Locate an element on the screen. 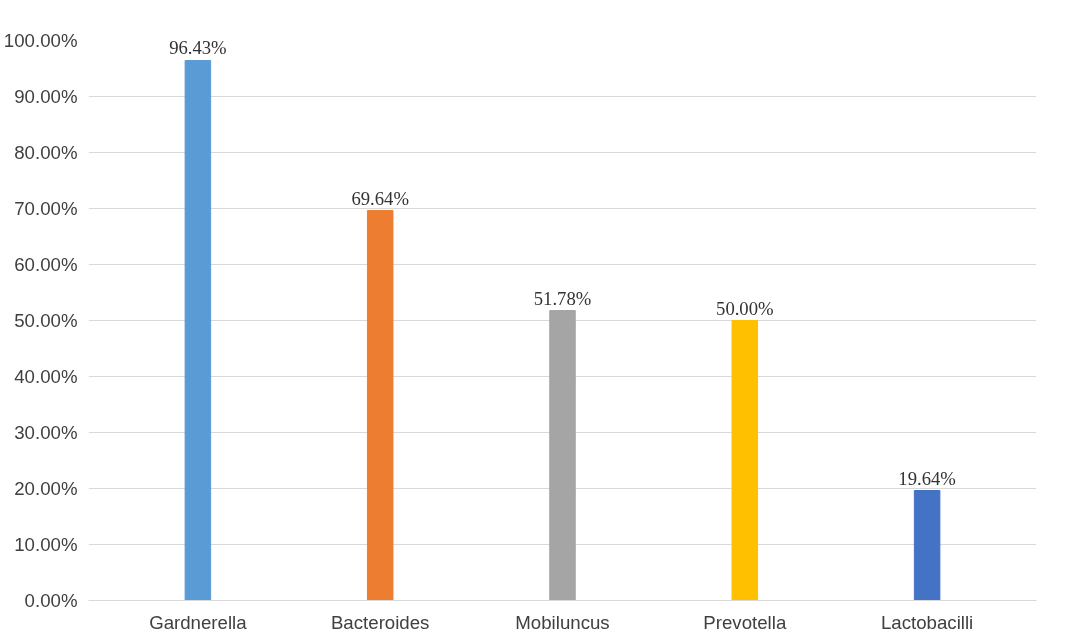 This screenshot has width=1076, height=635. y-tick-label: 90.00% is located at coordinates (46, 96).